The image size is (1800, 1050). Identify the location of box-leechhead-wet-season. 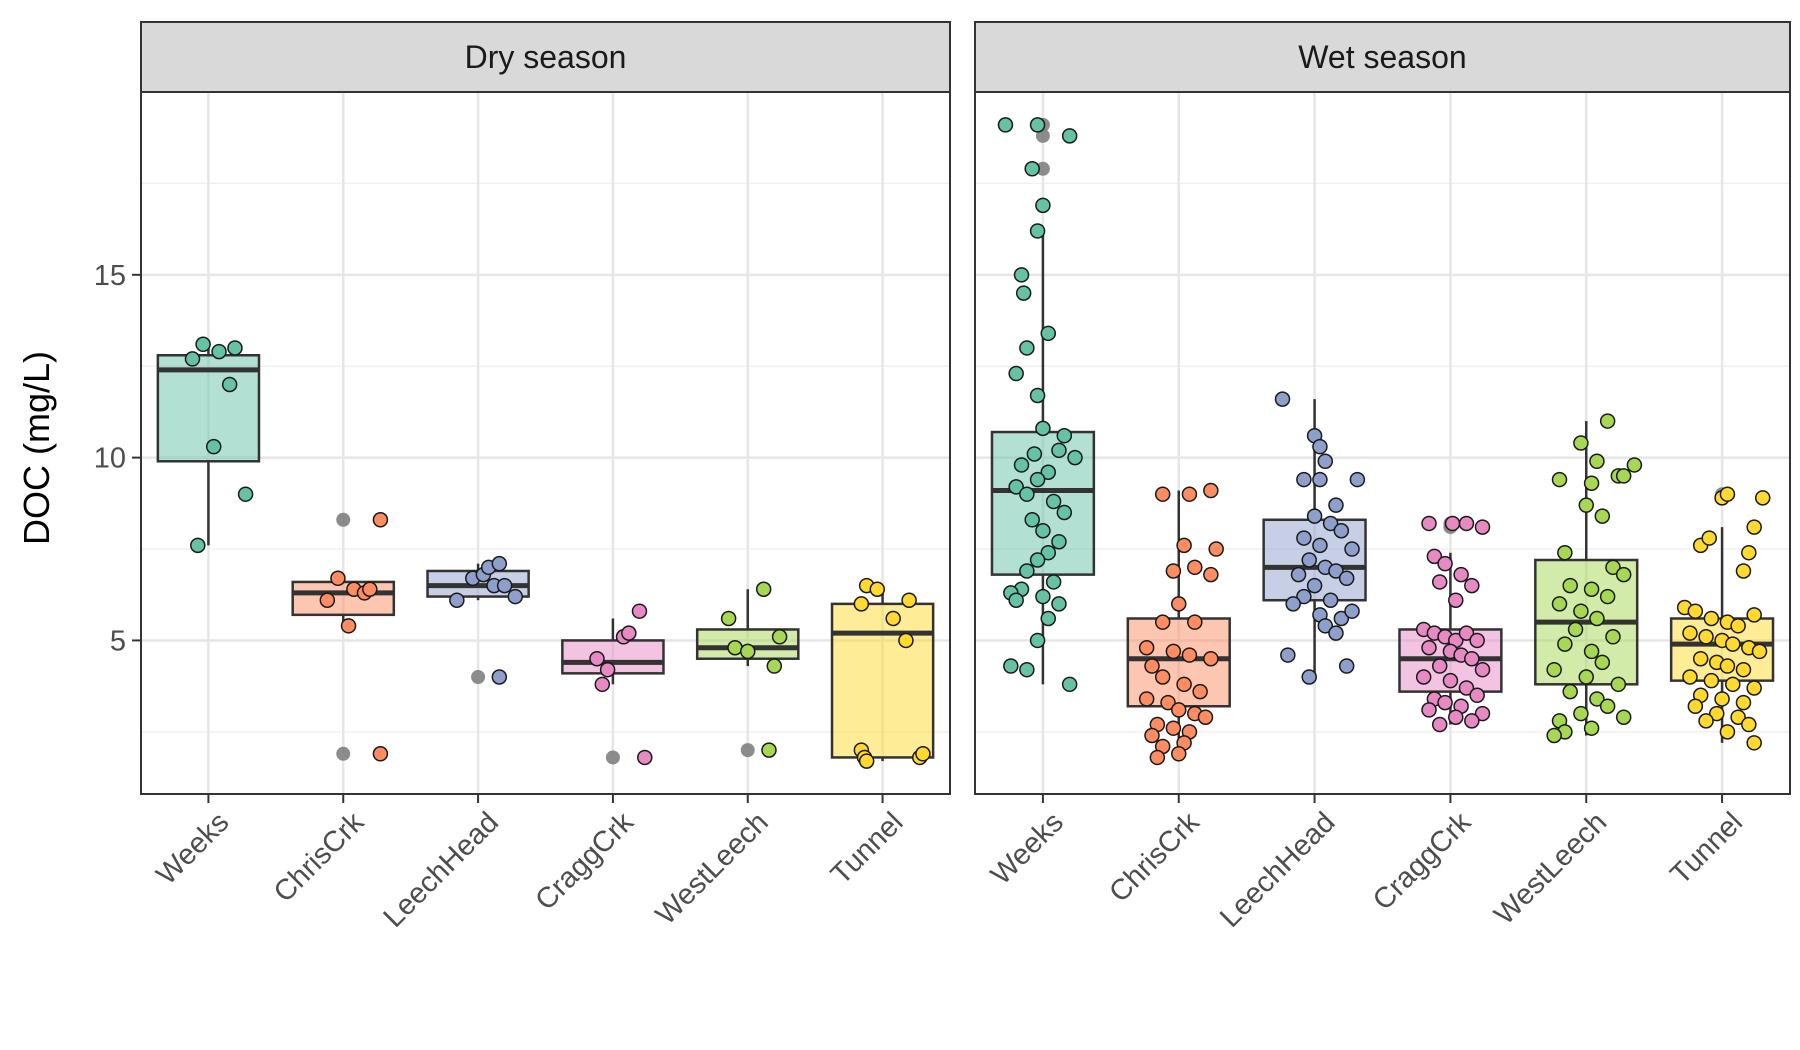
(1314, 538).